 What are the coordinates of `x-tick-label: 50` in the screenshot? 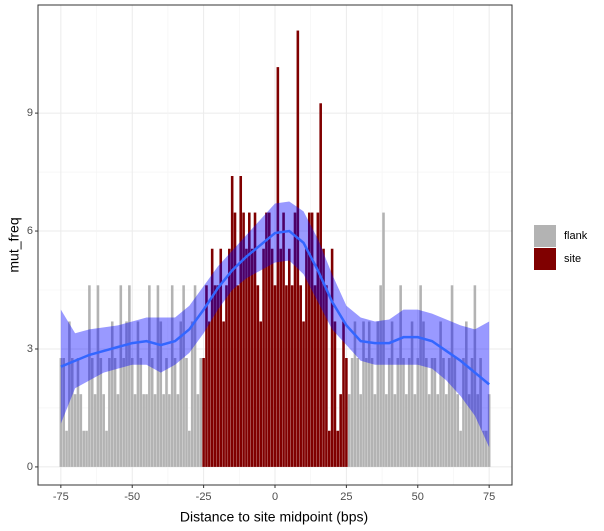 It's located at (418, 497).